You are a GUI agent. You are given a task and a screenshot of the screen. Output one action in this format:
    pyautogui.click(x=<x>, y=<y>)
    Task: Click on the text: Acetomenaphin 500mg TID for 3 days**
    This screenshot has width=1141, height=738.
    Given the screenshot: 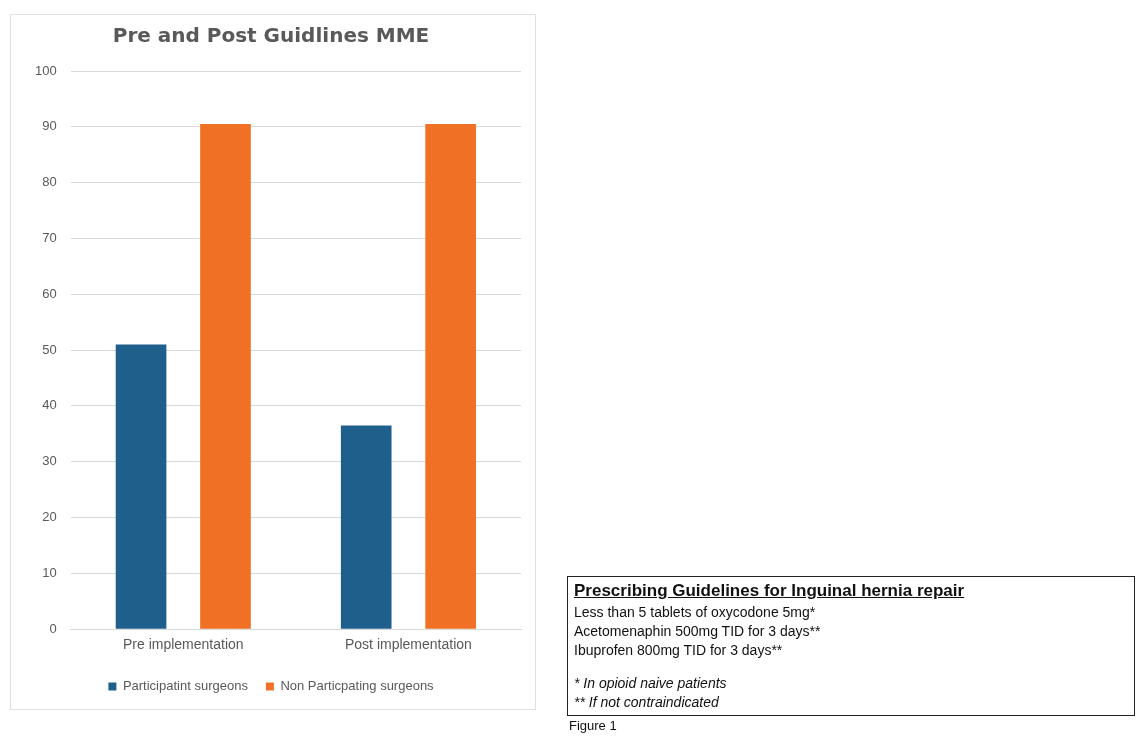 What is the action you would take?
    pyautogui.click(x=698, y=631)
    